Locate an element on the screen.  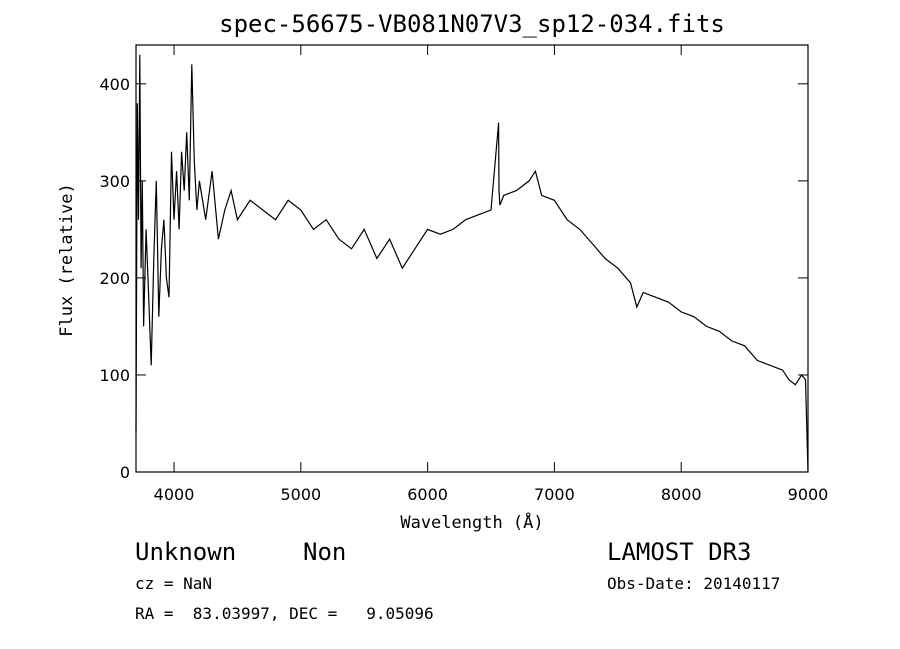
y-axis-label: Flux (relative) is located at coordinates (67, 260).